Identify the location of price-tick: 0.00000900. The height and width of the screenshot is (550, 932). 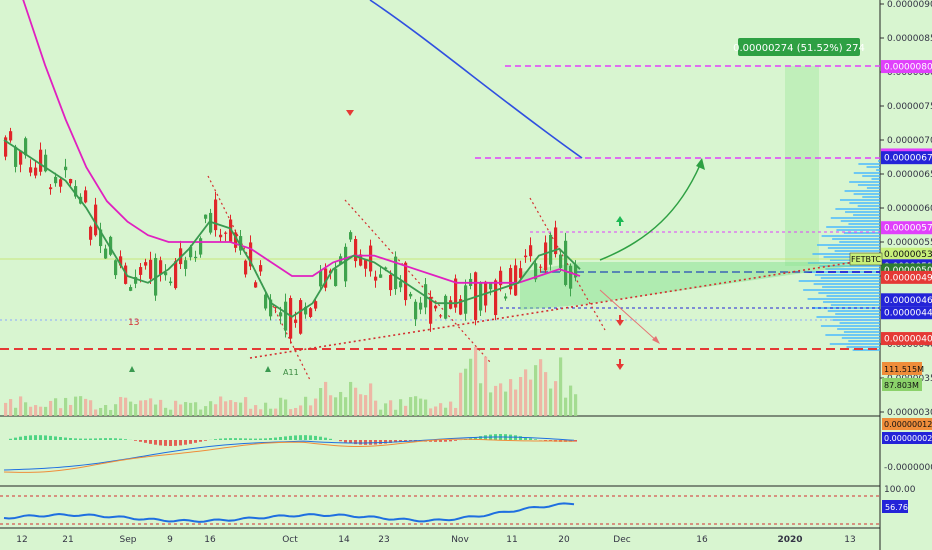
(909, 5).